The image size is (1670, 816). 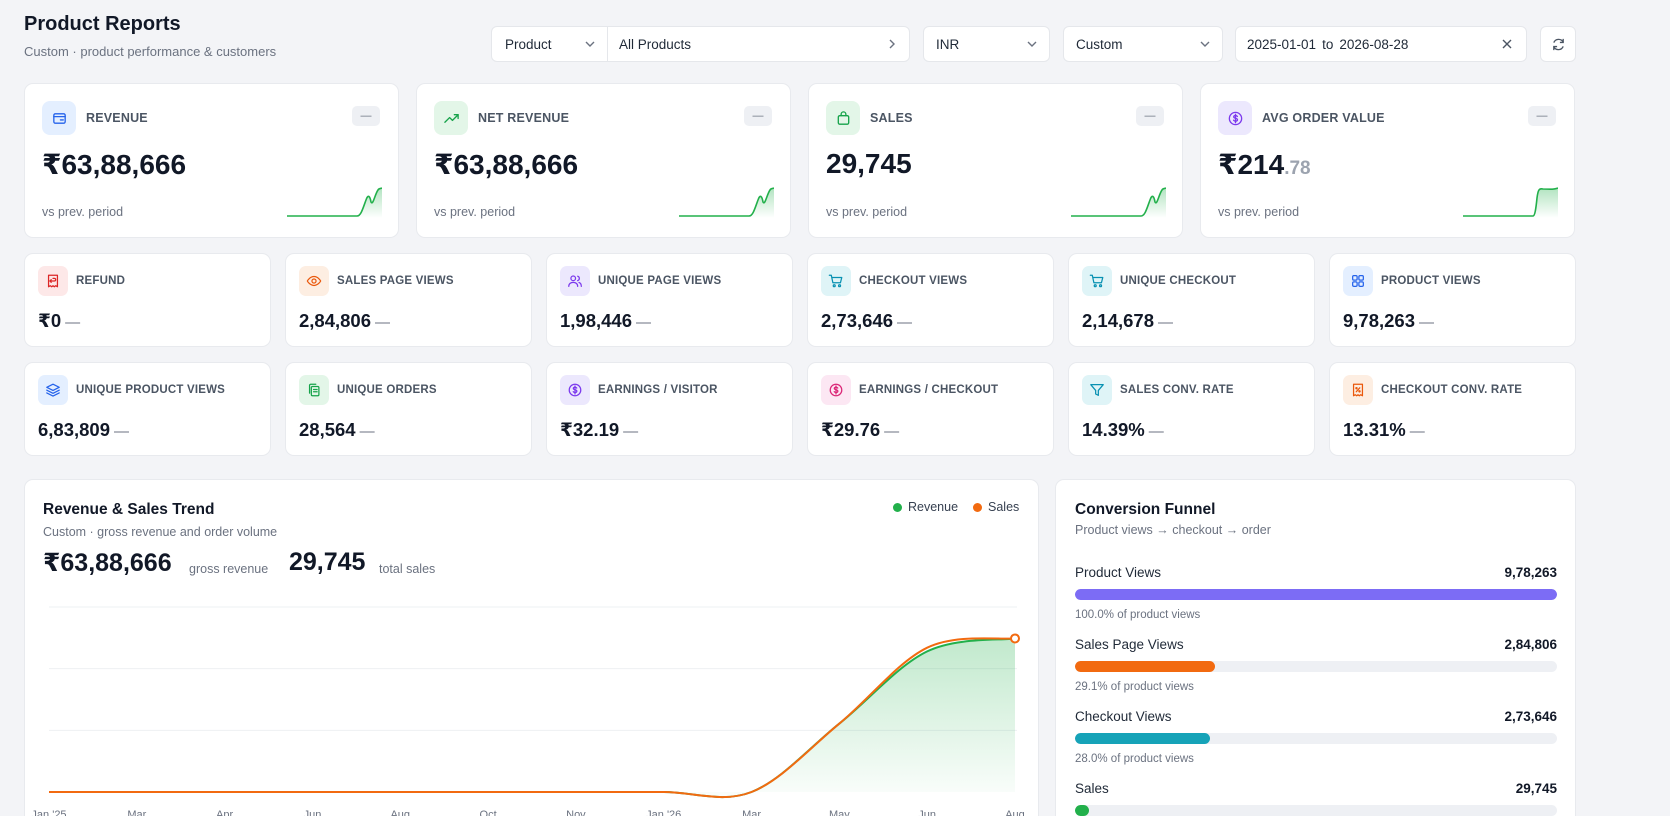 I want to click on x-tick-label: Oct, so click(x=488, y=812).